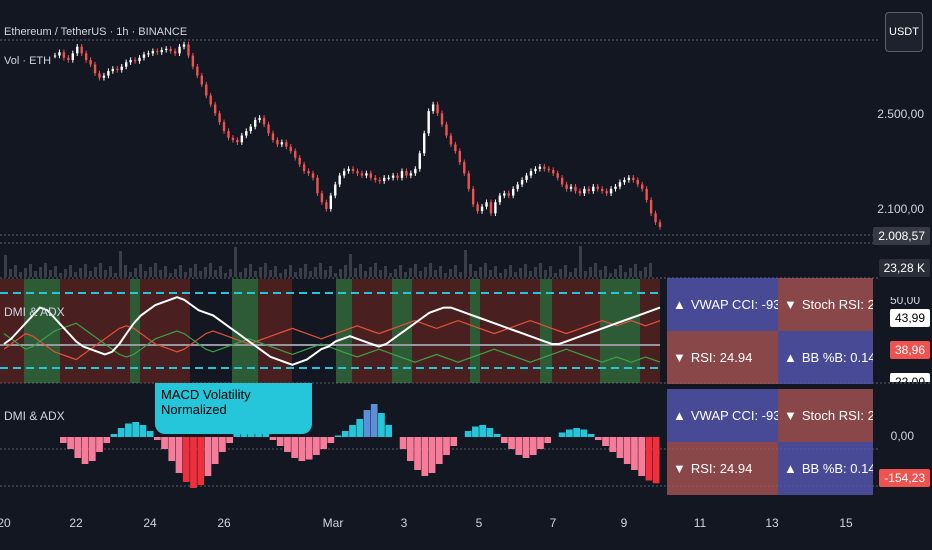 This screenshot has height=550, width=932. I want to click on dmi-axis-bottom-clip: 22,00, so click(909, 377).